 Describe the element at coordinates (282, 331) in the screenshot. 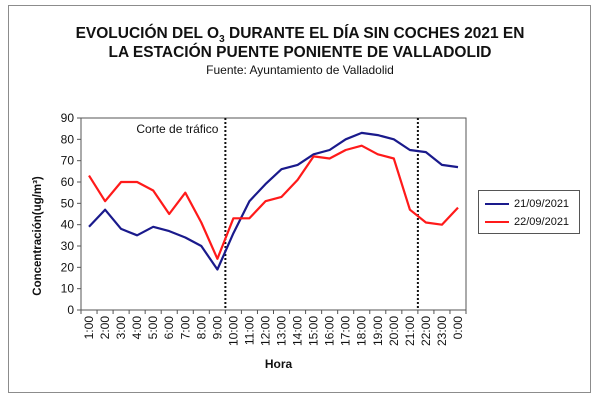

I see `x-tick-label: 13:00` at that location.